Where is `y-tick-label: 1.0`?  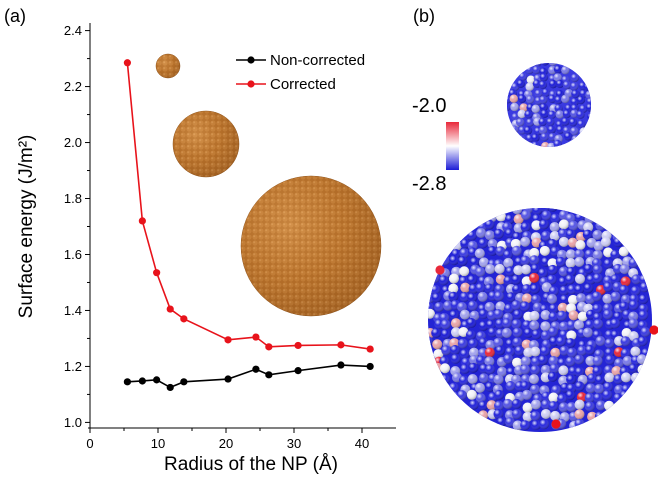 y-tick-label: 1.0 is located at coordinates (73, 422).